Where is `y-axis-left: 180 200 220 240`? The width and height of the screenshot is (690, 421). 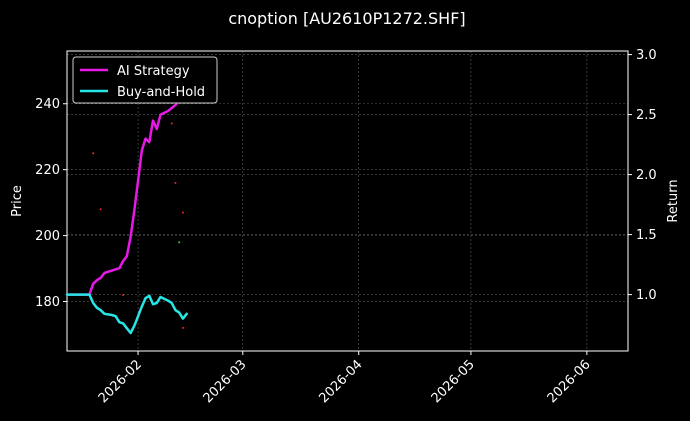 y-axis-left: 180 200 220 240 is located at coordinates (51, 203).